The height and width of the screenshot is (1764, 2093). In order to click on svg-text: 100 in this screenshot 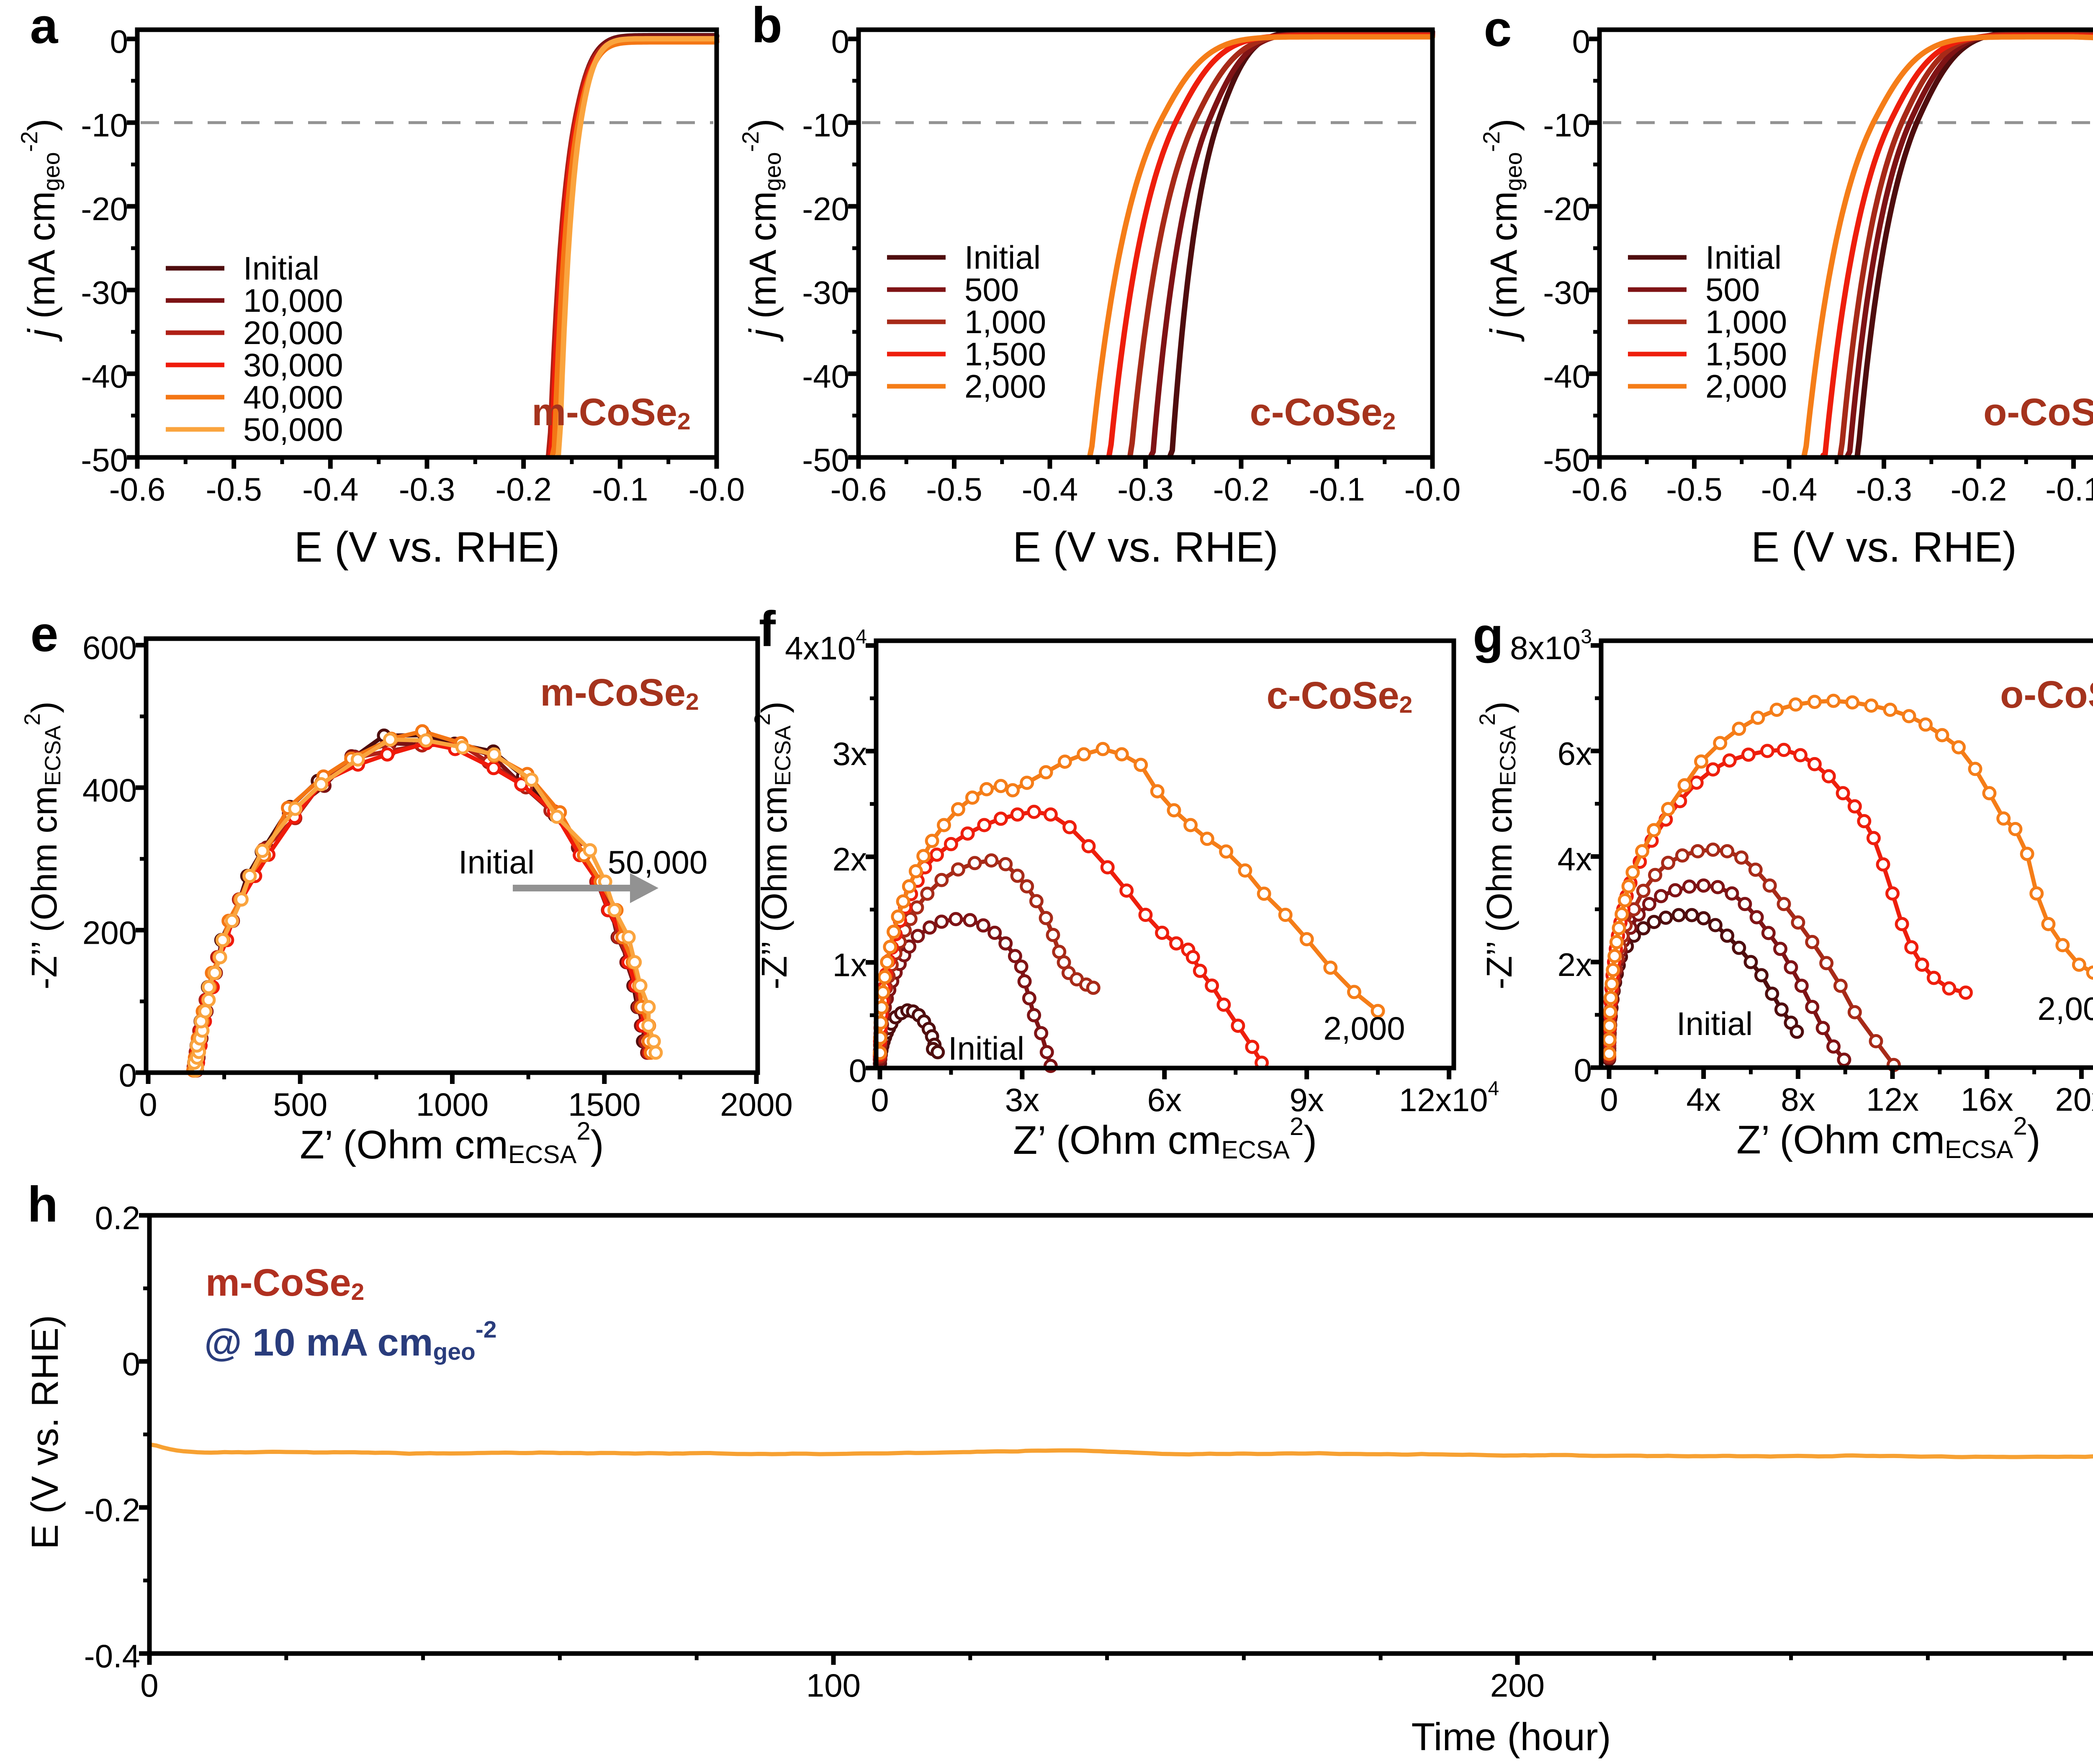, I will do `click(833, 1685)`.